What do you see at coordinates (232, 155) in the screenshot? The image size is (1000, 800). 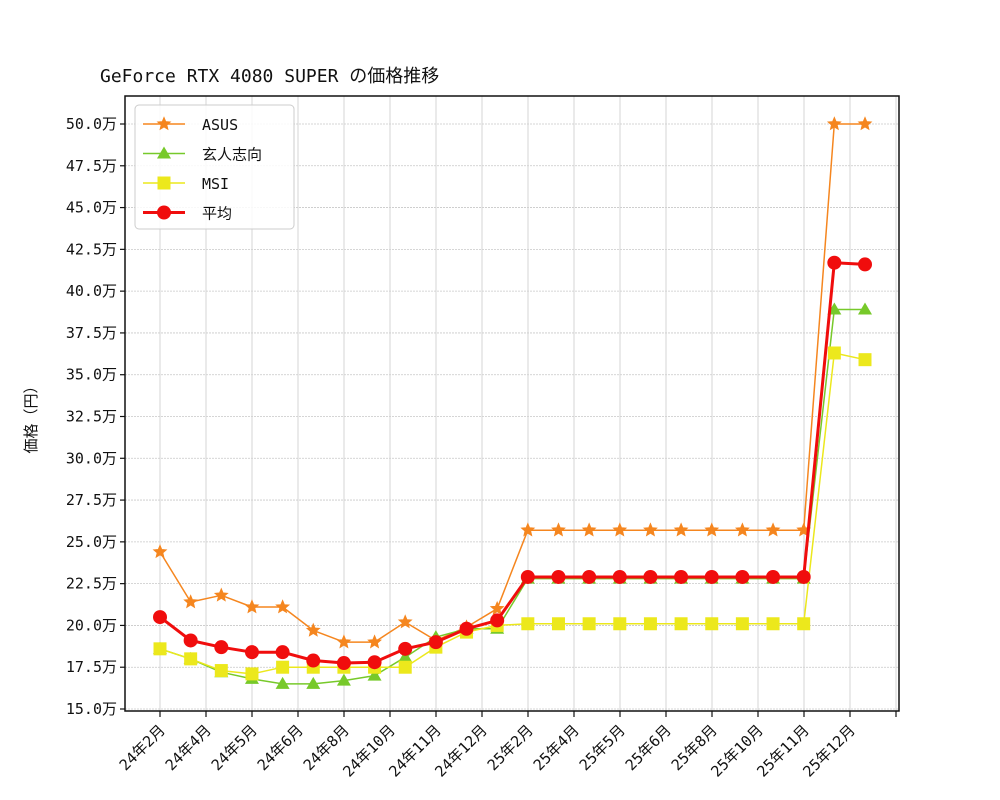 I see `legend-label: 玄人志向` at bounding box center [232, 155].